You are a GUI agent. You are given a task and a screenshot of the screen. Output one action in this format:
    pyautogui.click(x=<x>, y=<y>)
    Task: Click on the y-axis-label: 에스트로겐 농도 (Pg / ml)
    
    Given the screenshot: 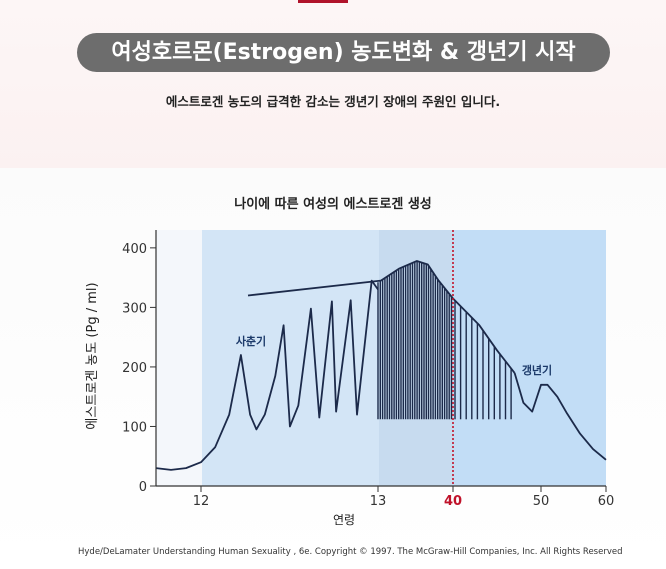 What is the action you would take?
    pyautogui.click(x=92, y=355)
    